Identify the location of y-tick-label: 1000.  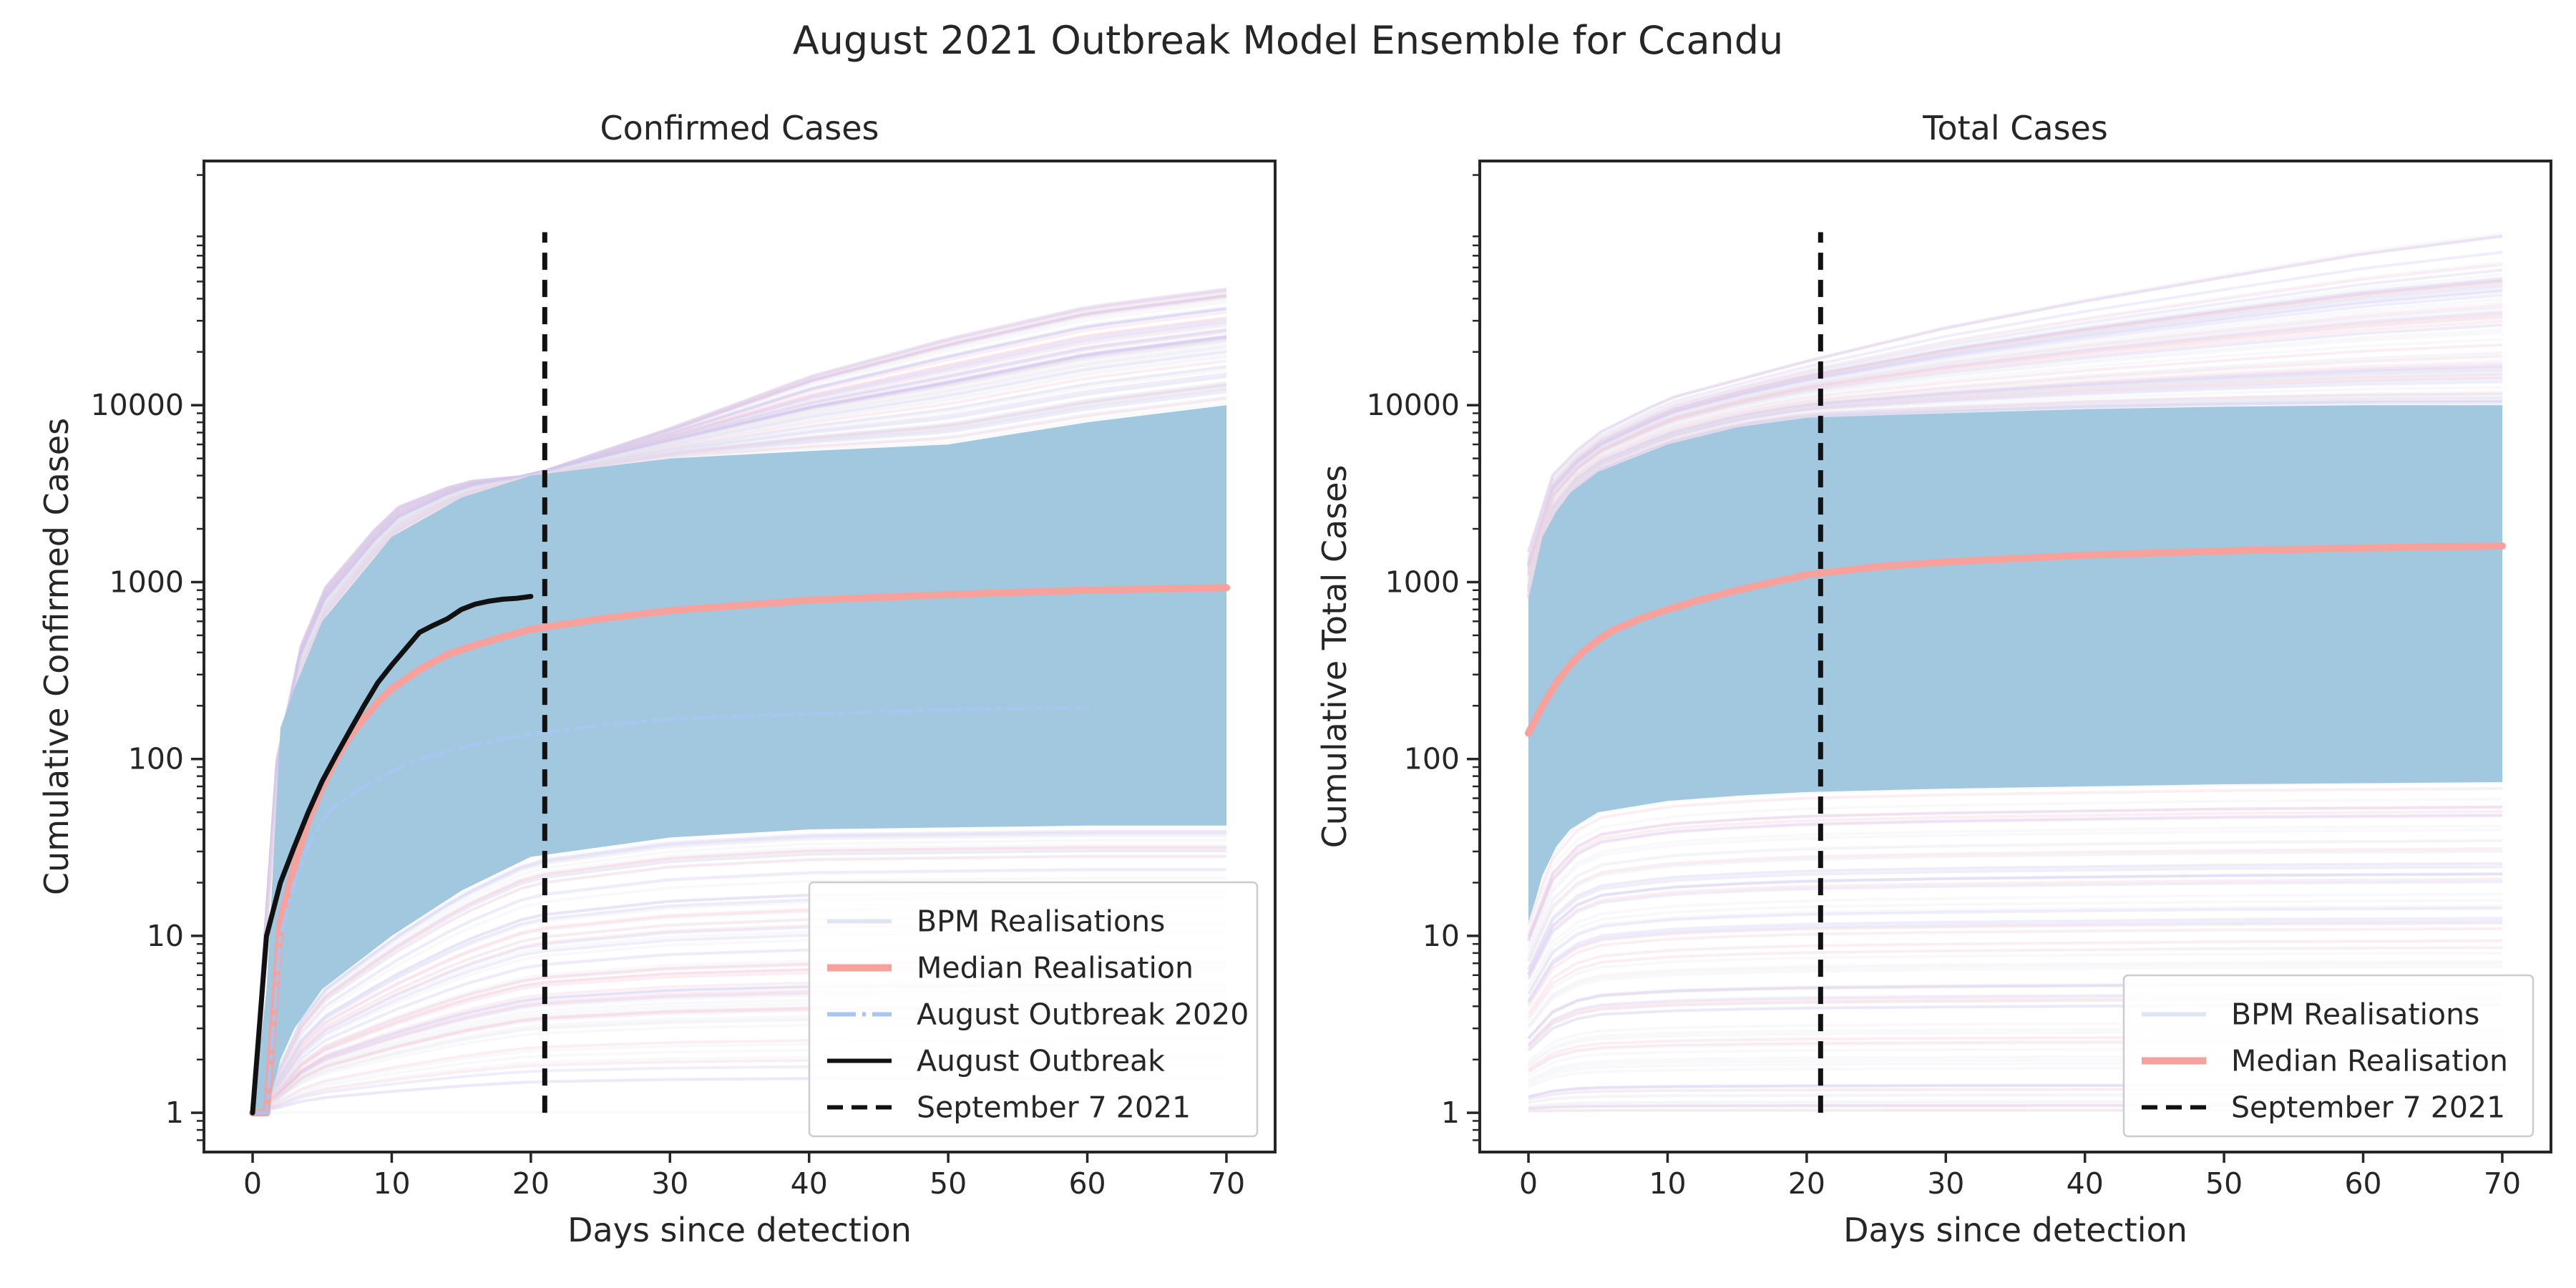
(1422, 582).